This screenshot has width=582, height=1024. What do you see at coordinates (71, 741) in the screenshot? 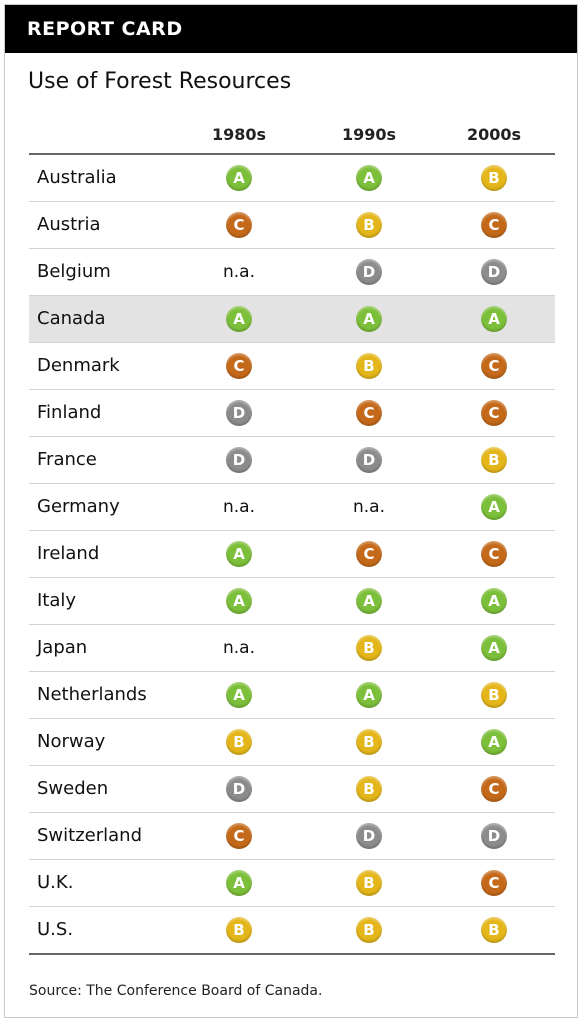
I see `country-label: Norway` at bounding box center [71, 741].